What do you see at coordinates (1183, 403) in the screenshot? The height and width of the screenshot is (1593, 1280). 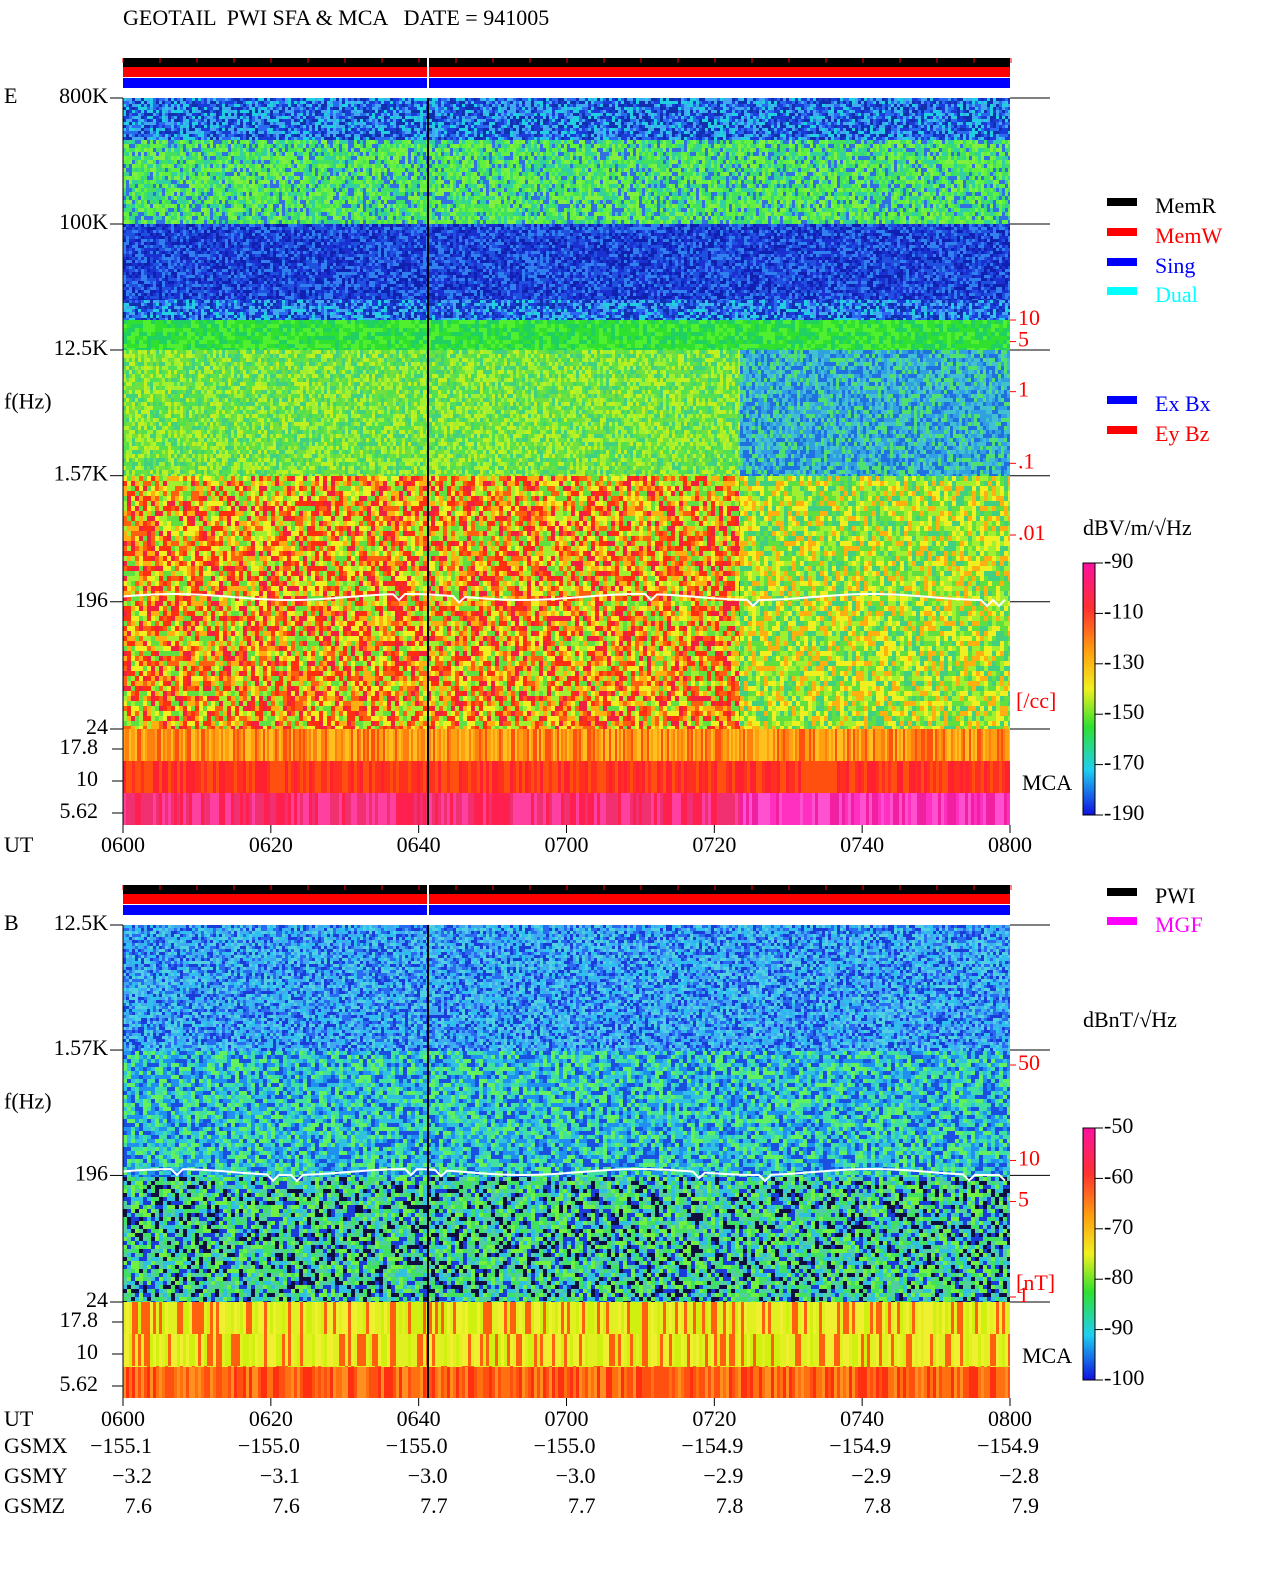 I see `legend-label: Ex Bx` at bounding box center [1183, 403].